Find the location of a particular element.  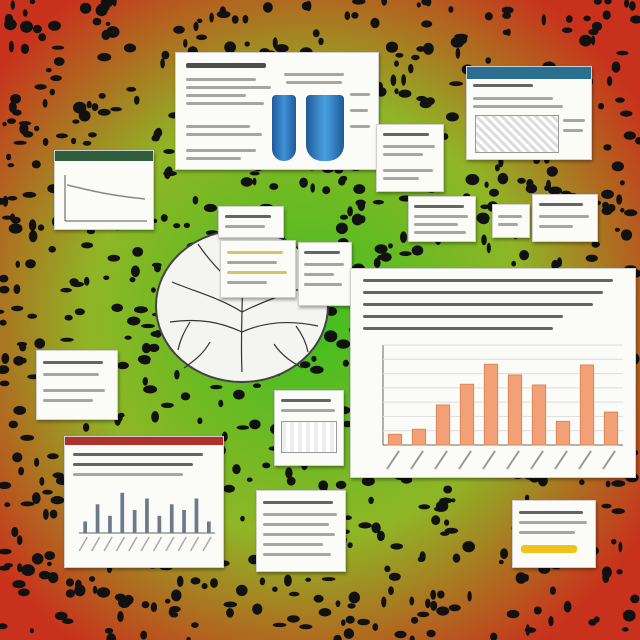

line-chart-card is located at coordinates (104, 190).